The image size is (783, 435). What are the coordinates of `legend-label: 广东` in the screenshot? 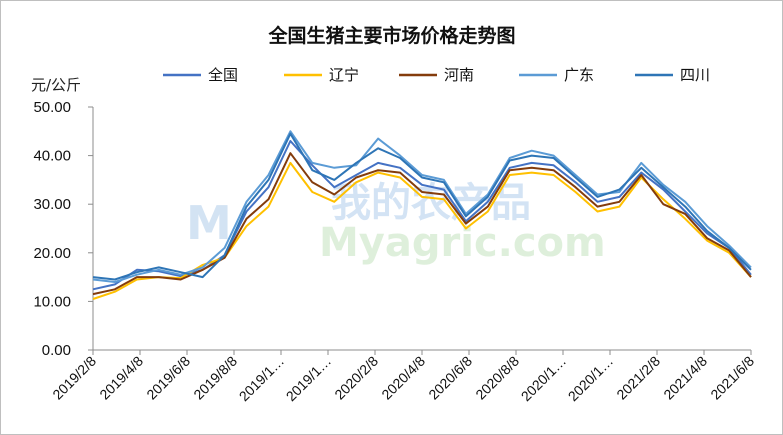 It's located at (579, 75).